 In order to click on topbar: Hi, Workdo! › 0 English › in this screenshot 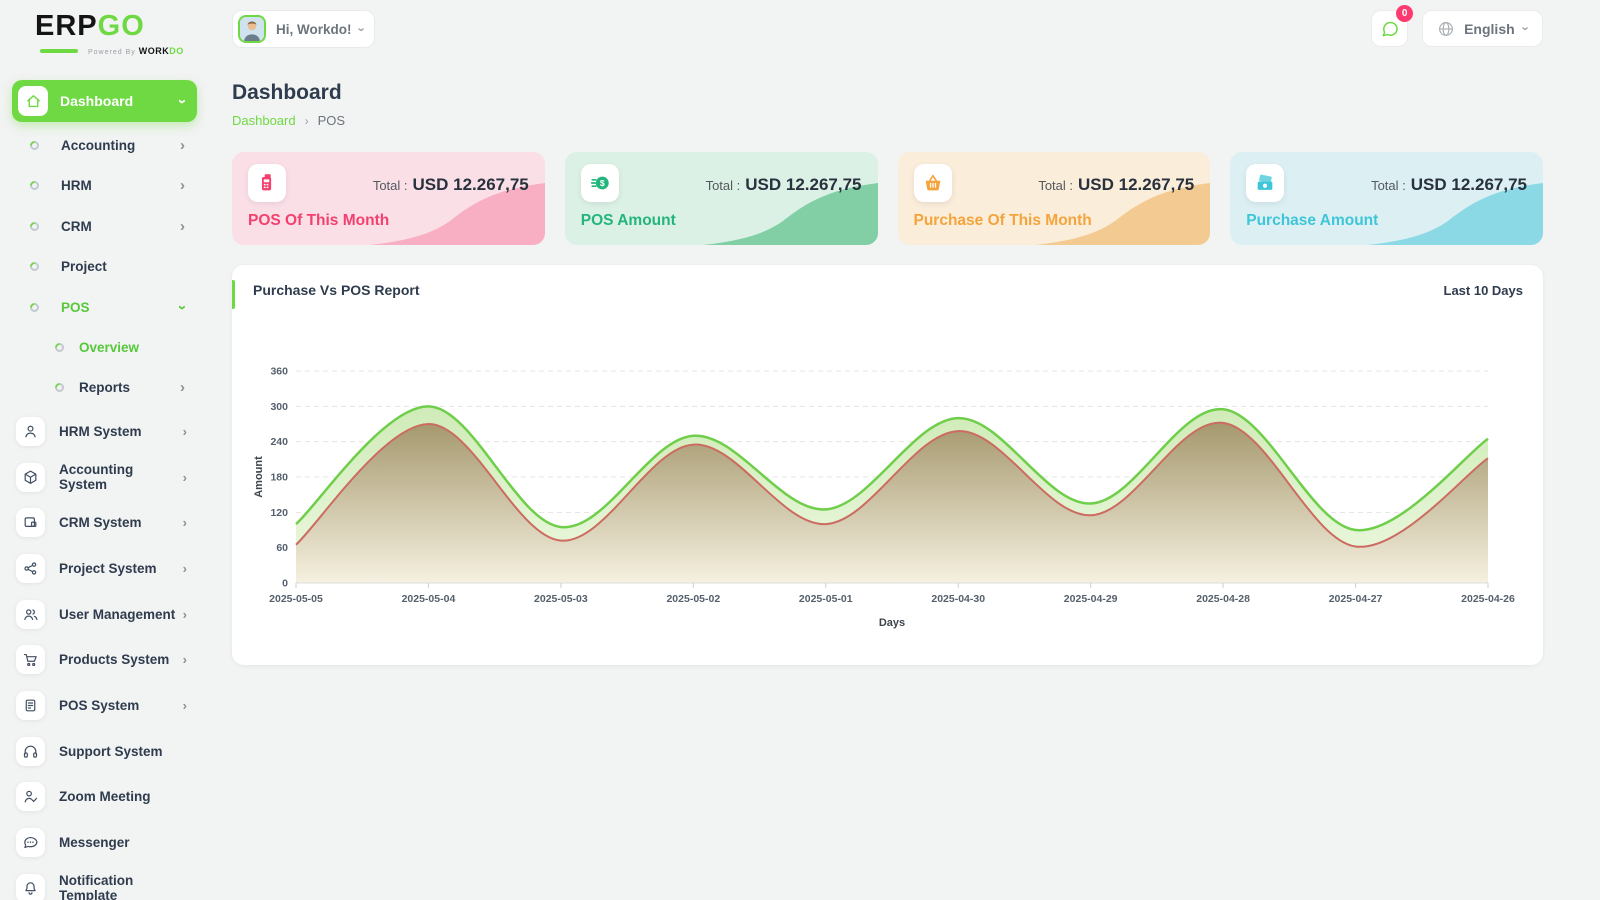, I will do `click(887, 31)`.